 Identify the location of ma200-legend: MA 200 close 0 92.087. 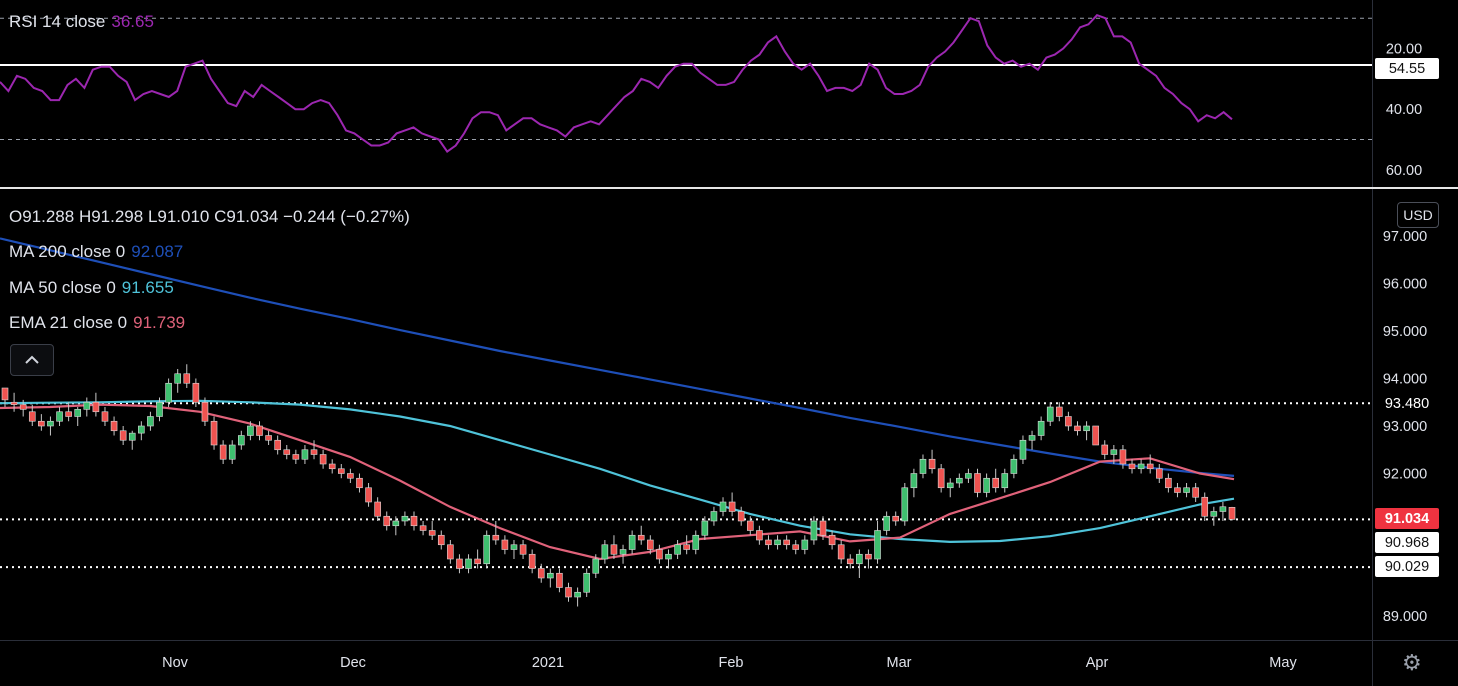
(96, 252).